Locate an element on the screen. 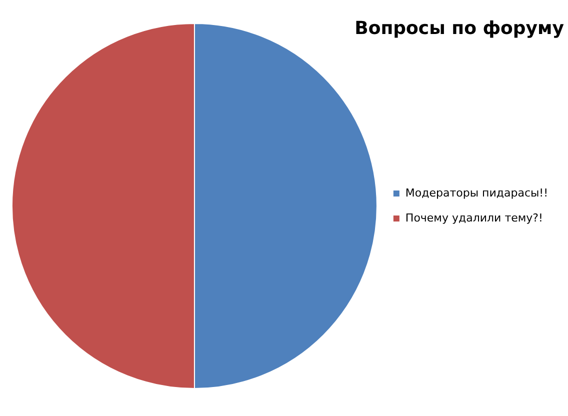 The image size is (568, 416). chart-title: Вопросы по форуму is located at coordinates (459, 28).